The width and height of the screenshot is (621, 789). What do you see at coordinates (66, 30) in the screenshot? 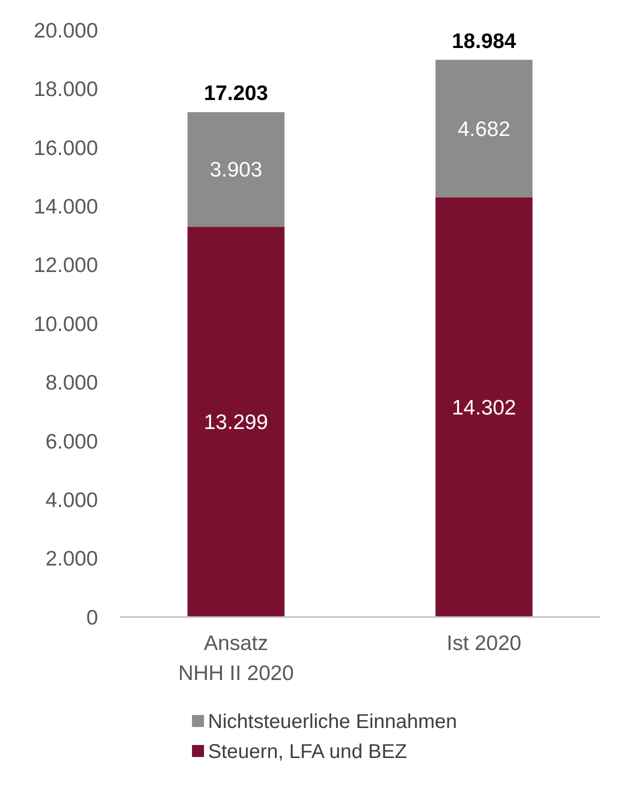
I see `y-tick-label: 20.000` at bounding box center [66, 30].